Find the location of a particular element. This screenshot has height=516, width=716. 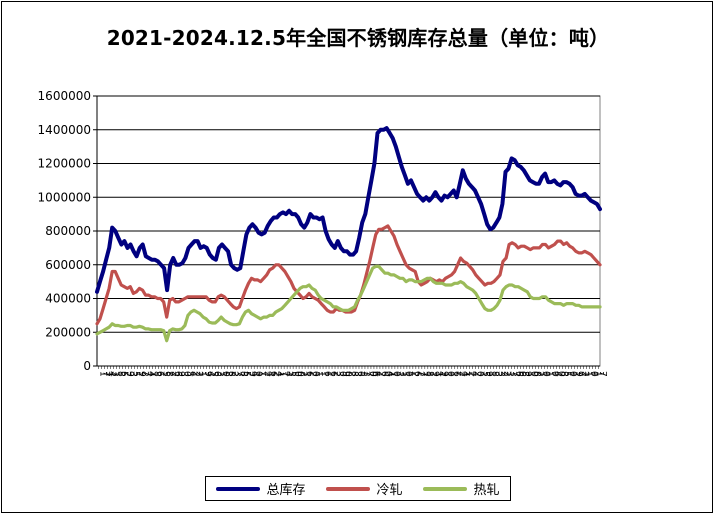

legend-swatch-cold-rolled is located at coordinates (348, 488).